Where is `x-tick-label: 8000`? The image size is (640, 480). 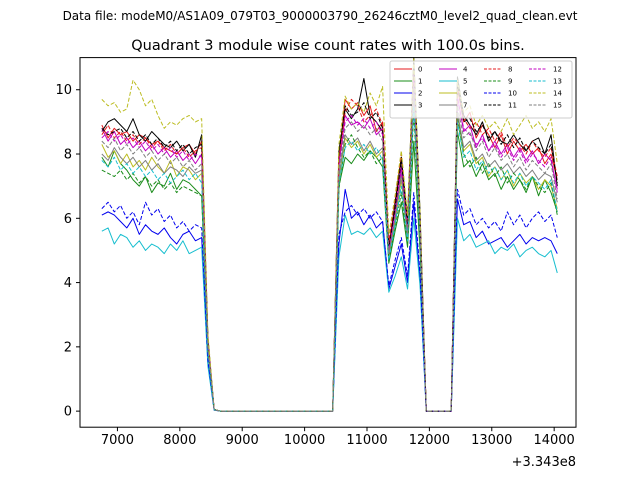
x-tick-label: 8000 is located at coordinates (179, 440).